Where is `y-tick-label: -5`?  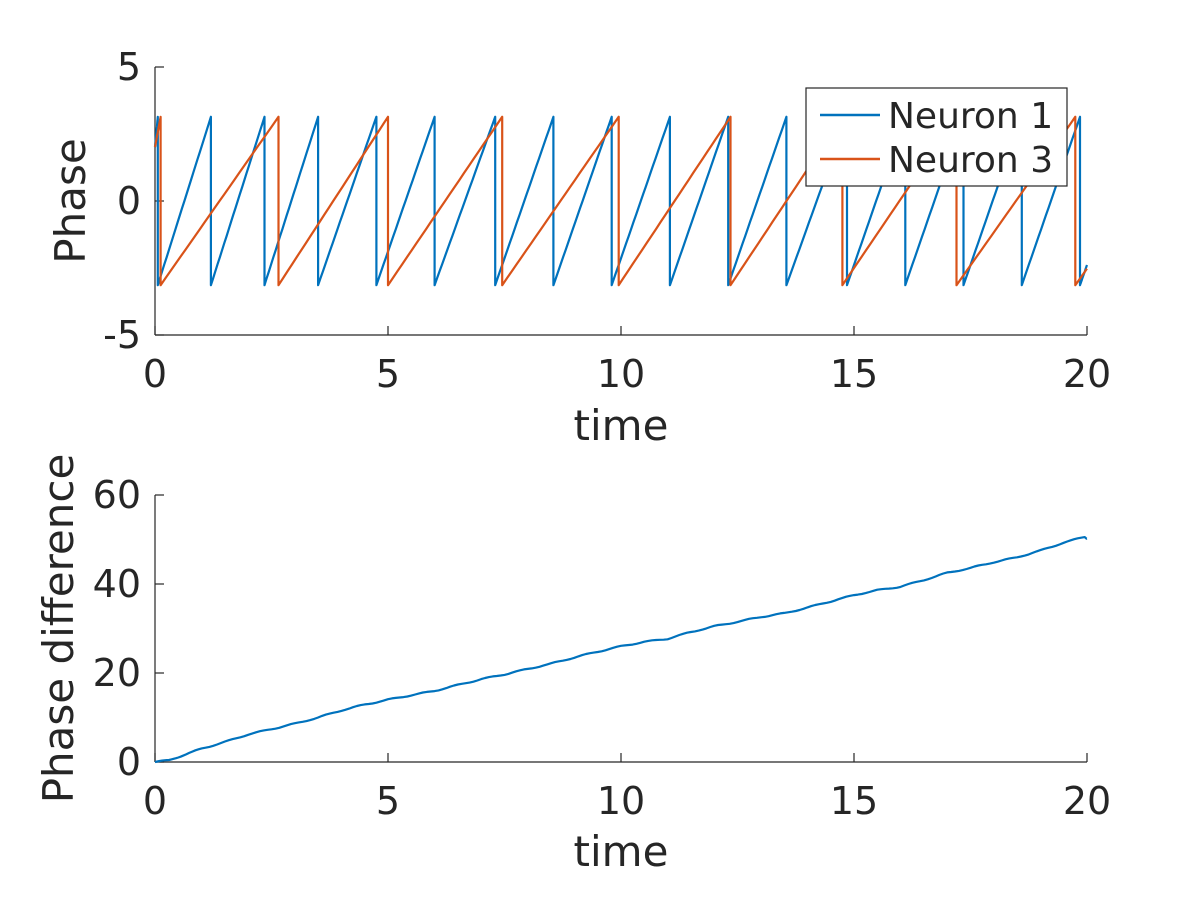
y-tick-label: -5 is located at coordinates (122, 335).